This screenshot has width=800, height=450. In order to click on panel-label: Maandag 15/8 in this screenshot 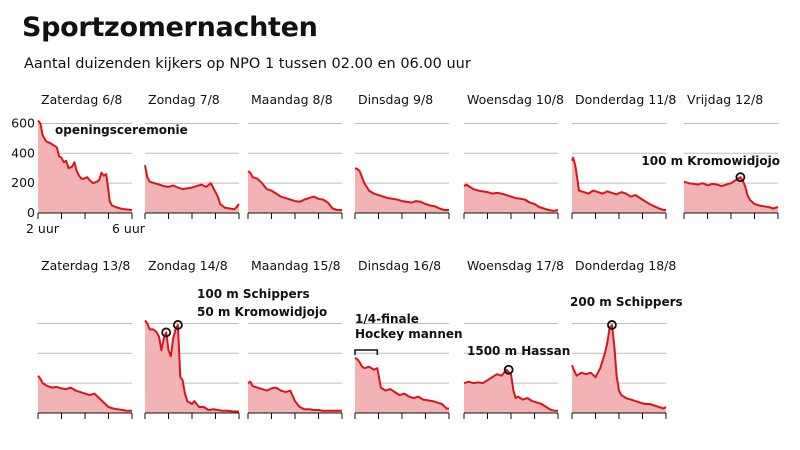, I will do `click(296, 265)`.